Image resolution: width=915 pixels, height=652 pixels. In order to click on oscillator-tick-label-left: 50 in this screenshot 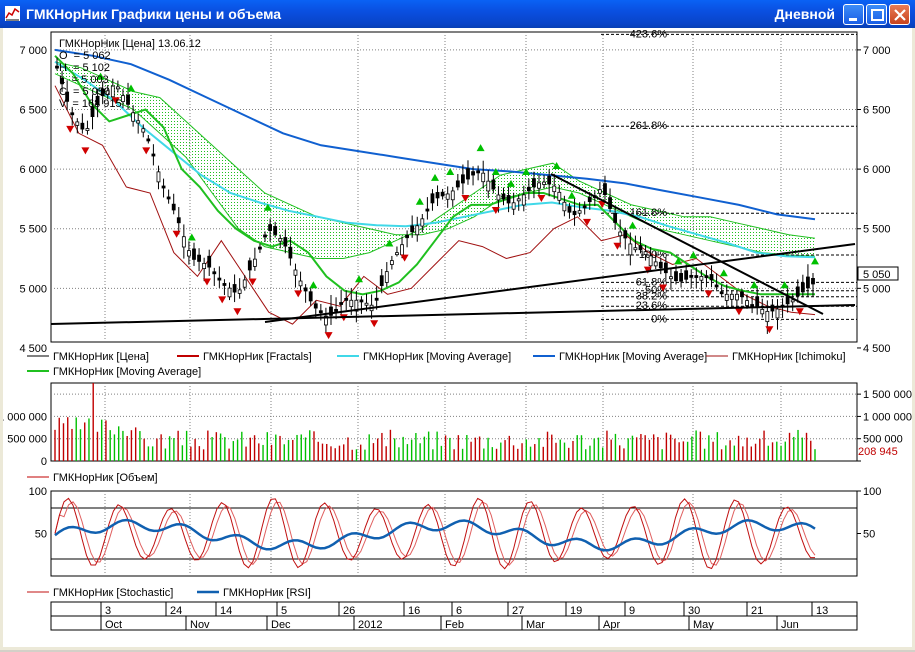, I will do `click(41, 535)`.